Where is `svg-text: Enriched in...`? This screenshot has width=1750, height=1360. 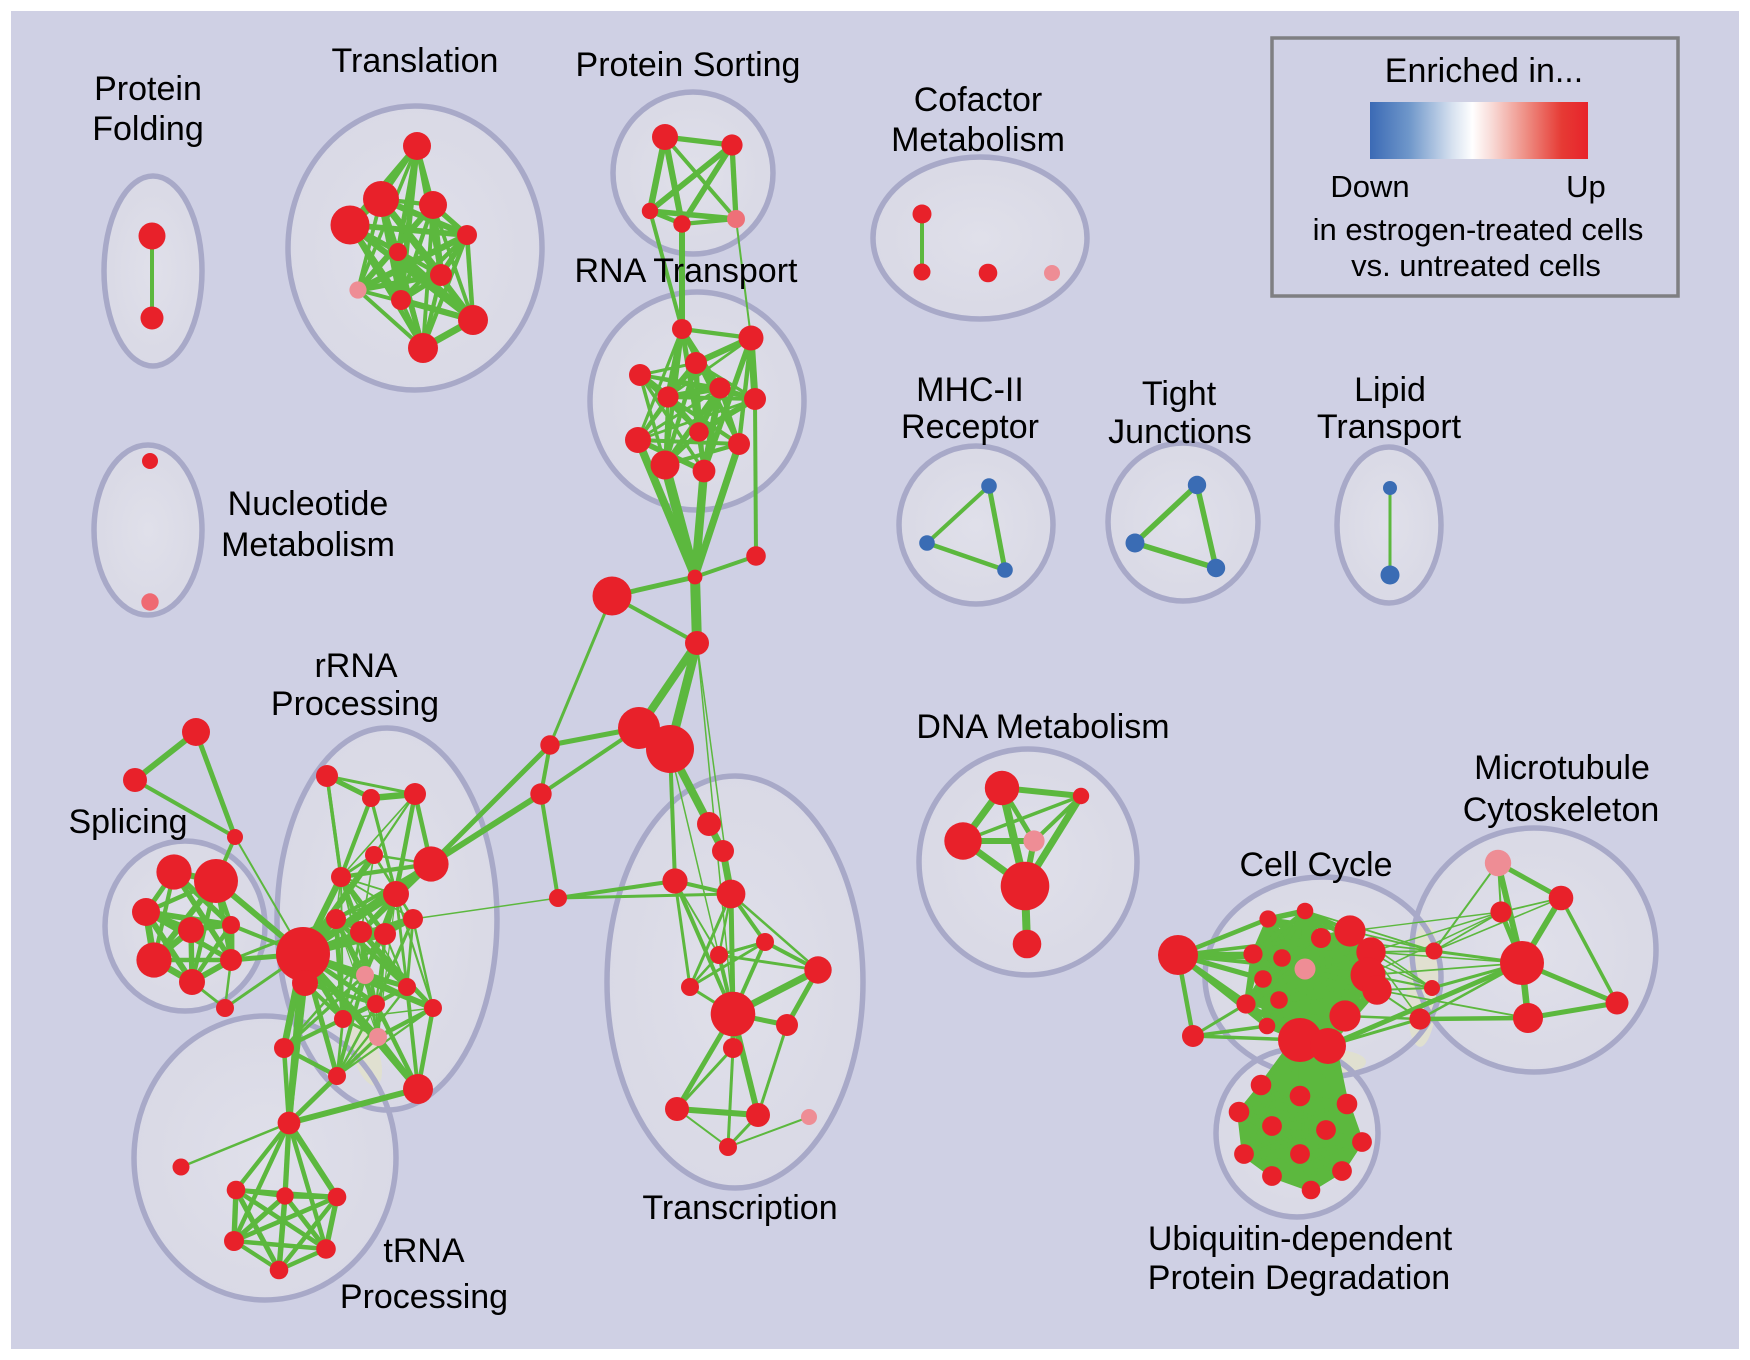 svg-text: Enriched in... is located at coordinates (1484, 71).